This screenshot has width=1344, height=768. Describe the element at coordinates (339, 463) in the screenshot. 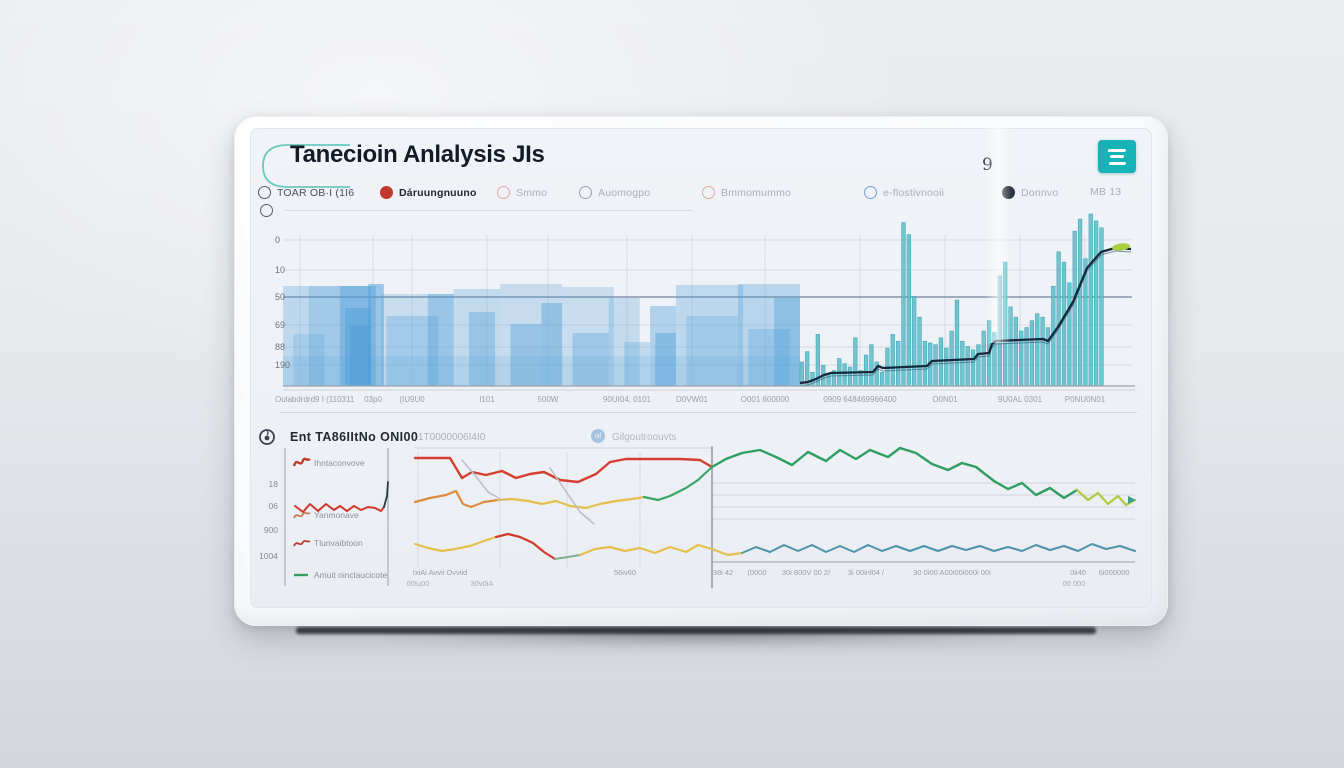

I see `legend-item-label: Ihntaconvove` at that location.